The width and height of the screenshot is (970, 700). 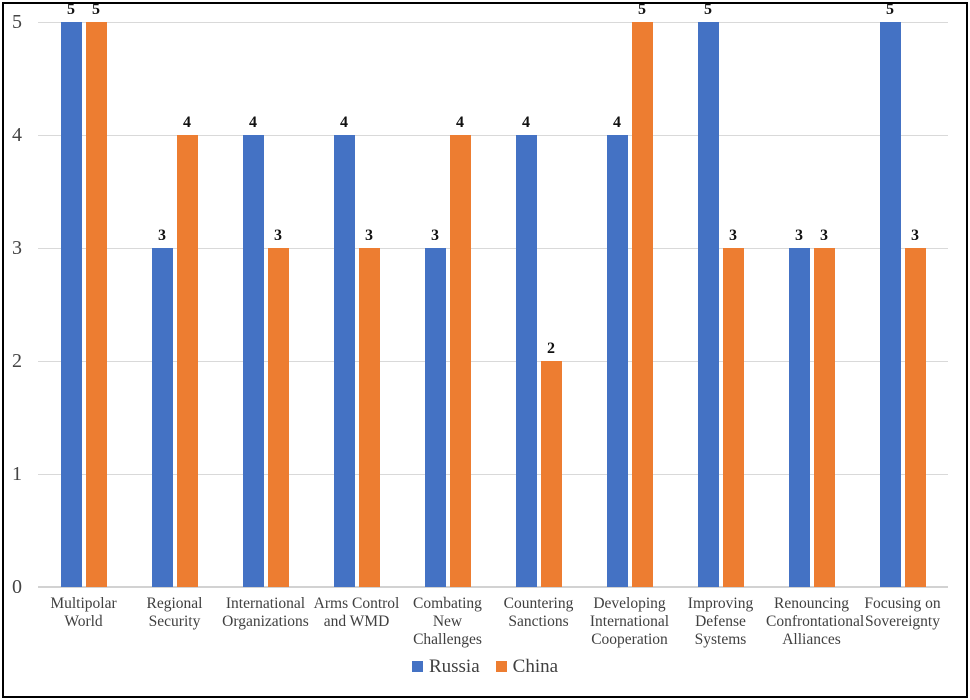 I want to click on category-label: Combating New Challenges, so click(x=447, y=621).